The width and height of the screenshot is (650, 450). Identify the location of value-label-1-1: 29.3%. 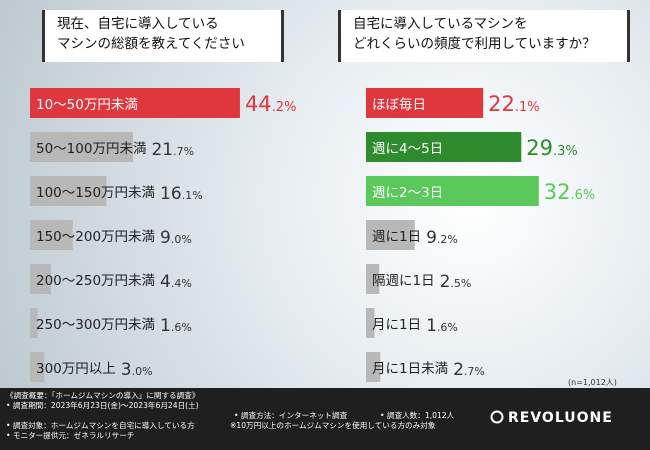
(552, 148).